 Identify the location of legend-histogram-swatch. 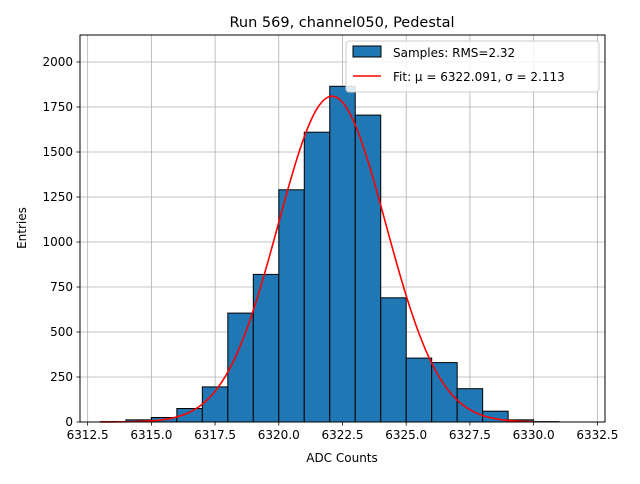
(367, 51).